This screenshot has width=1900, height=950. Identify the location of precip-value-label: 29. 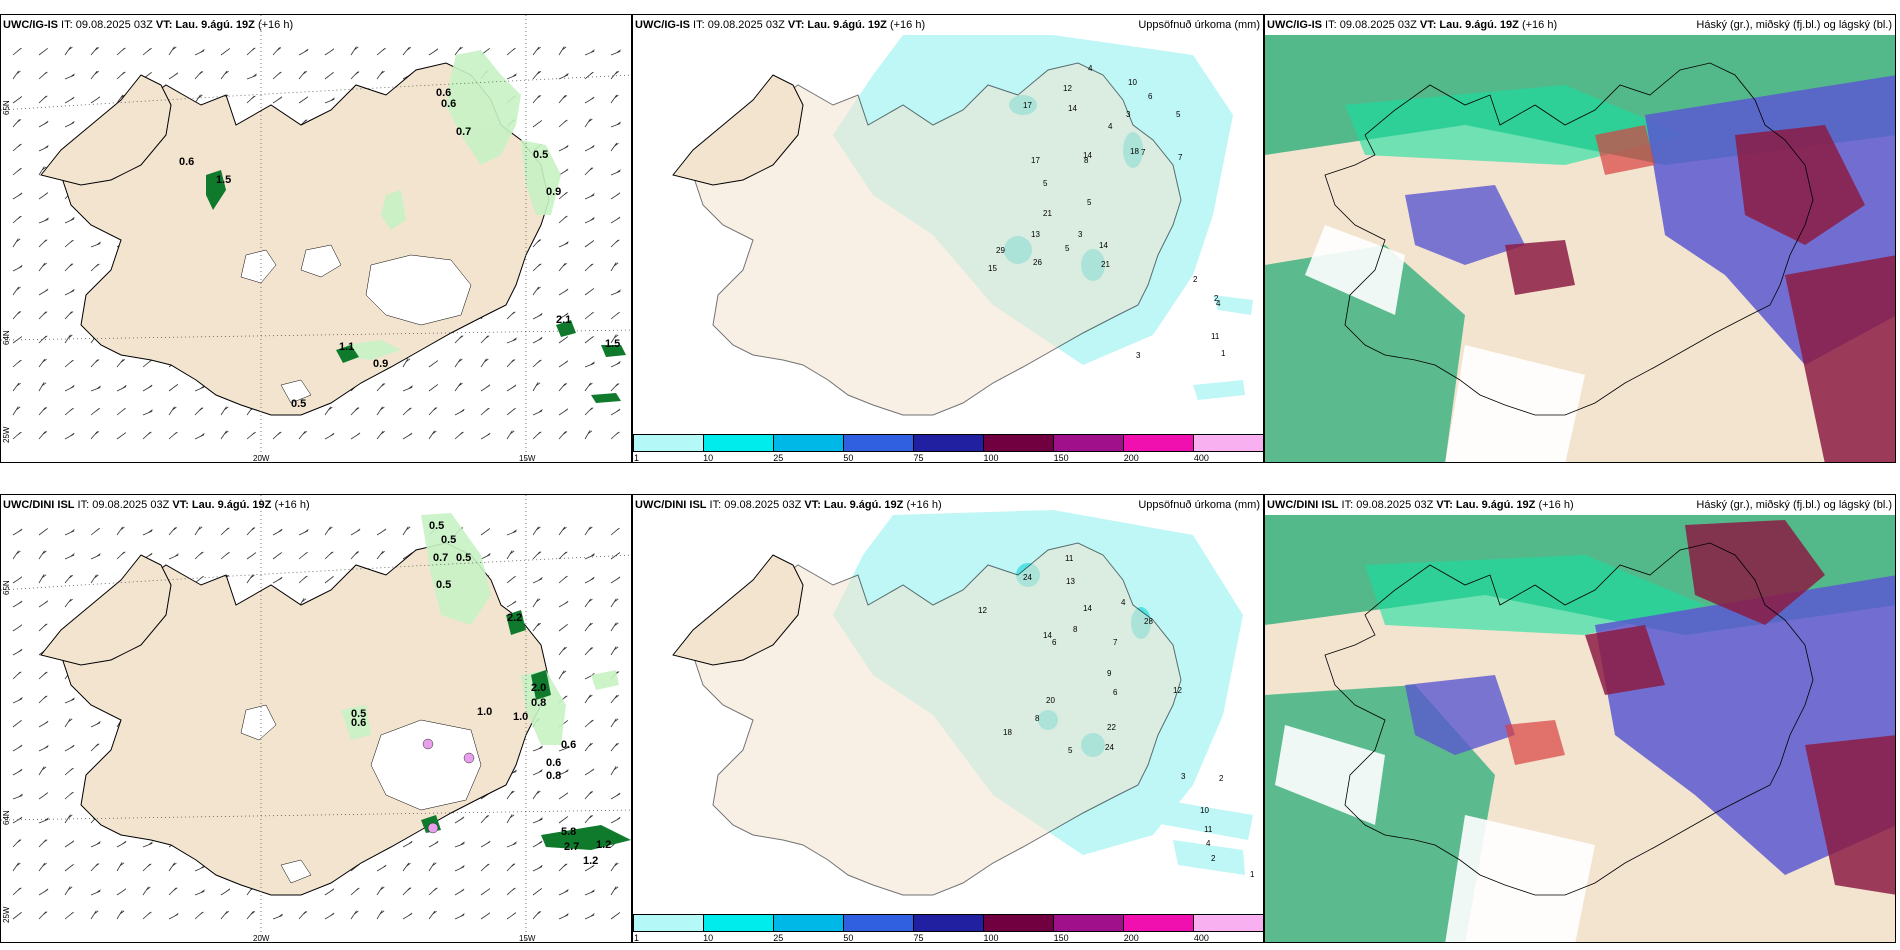
(1000, 250).